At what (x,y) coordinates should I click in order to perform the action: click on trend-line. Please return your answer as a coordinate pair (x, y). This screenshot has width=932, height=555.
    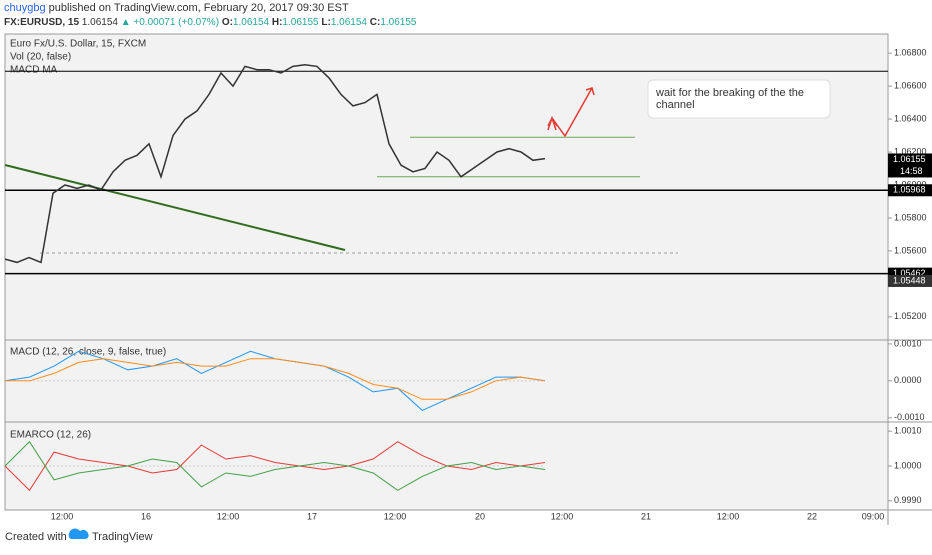
    Looking at the image, I should click on (175, 207).